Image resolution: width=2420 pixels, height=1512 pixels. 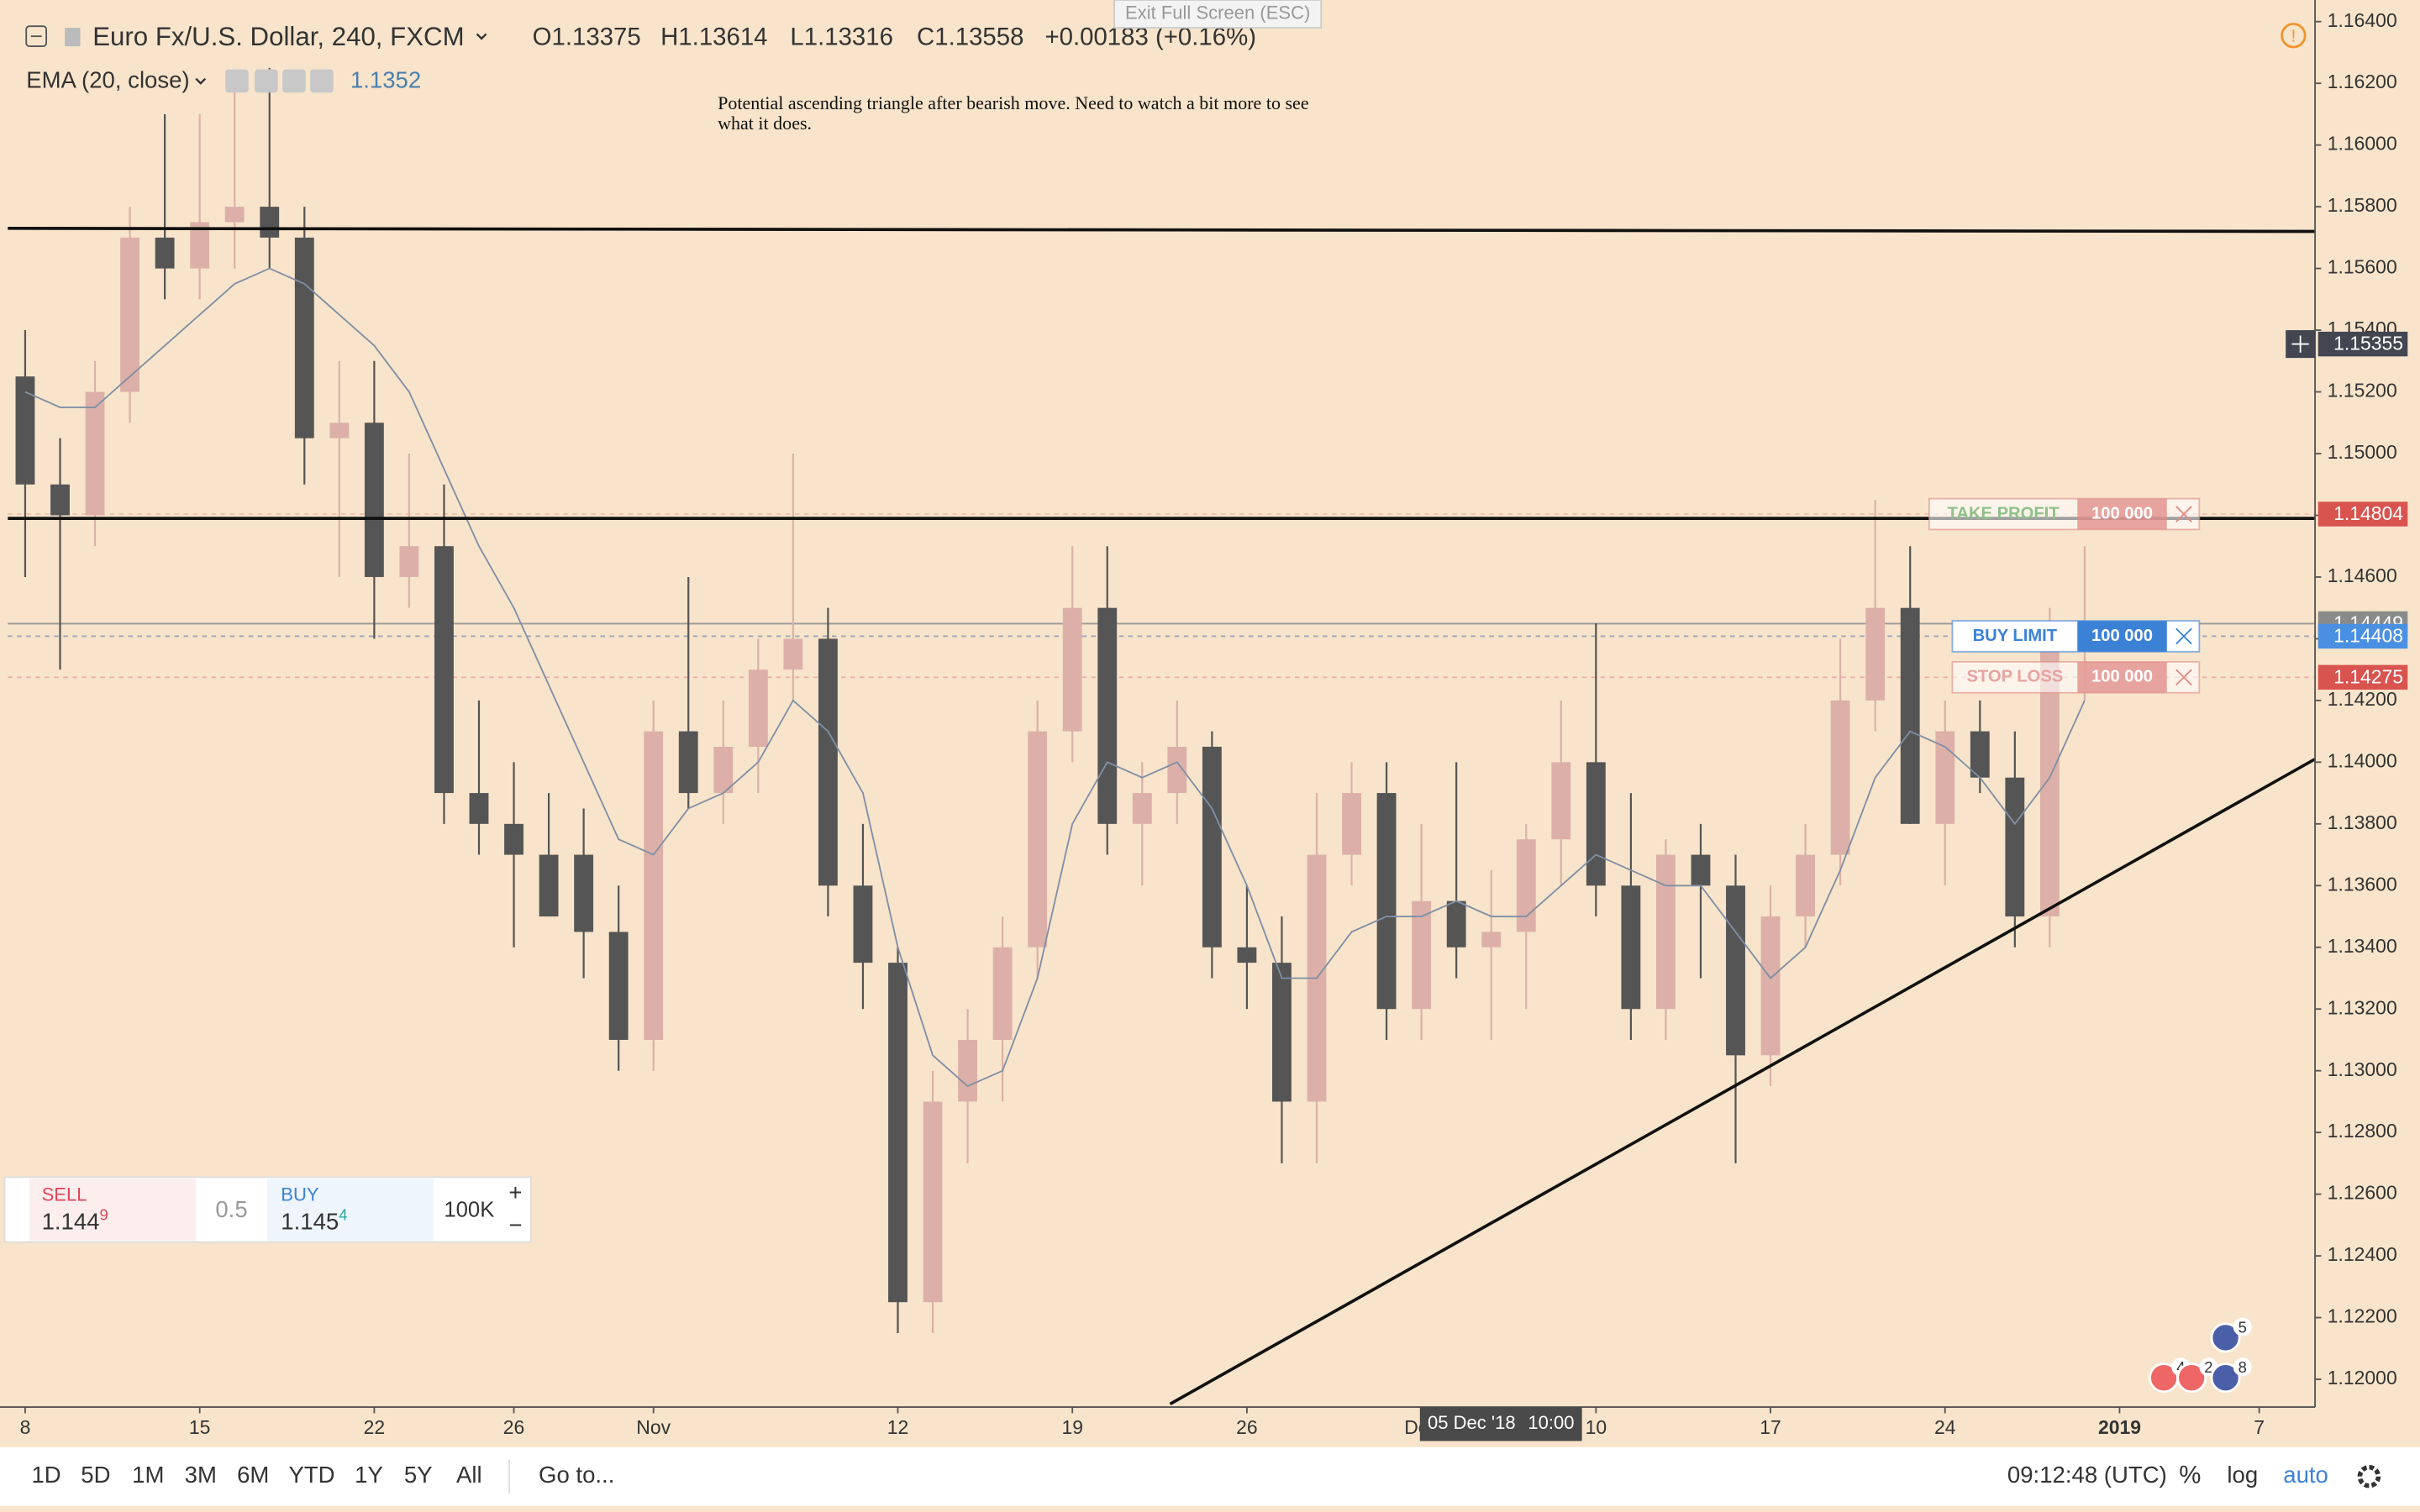 I want to click on range-button: 3M, so click(x=201, y=1475).